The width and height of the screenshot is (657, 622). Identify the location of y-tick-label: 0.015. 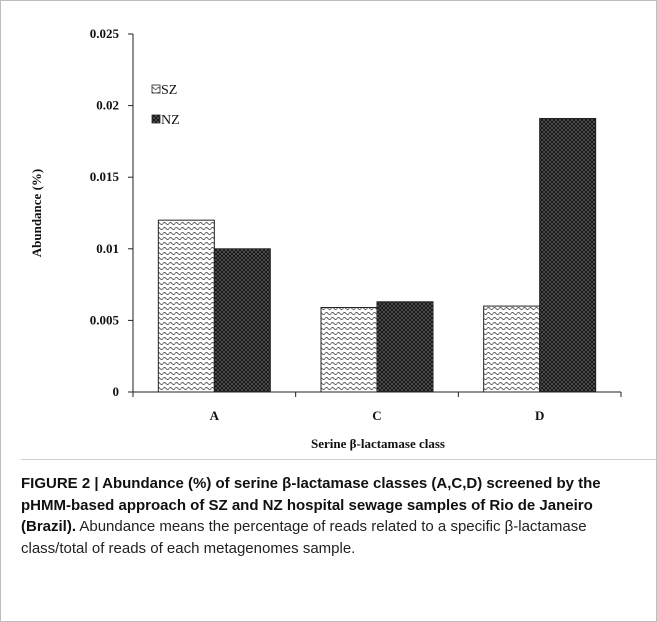
(105, 176).